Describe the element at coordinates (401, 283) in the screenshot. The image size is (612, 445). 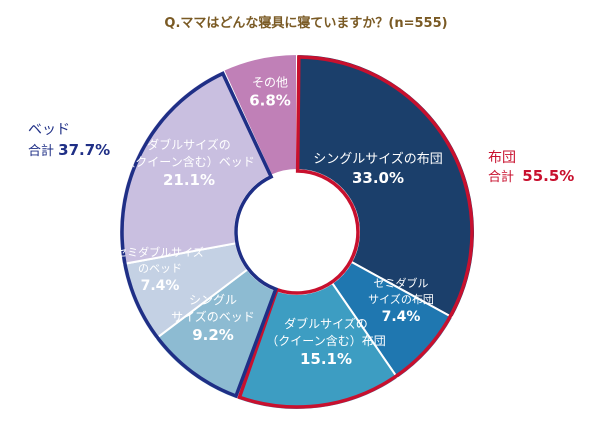
I see `slice-2-label-line-1: セミダブル` at that location.